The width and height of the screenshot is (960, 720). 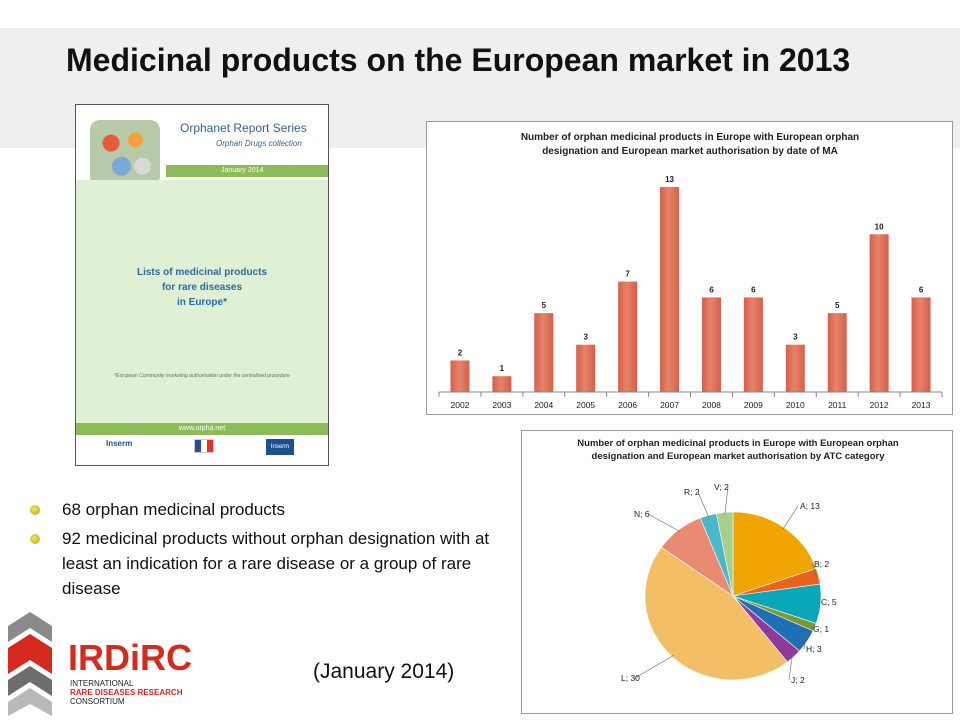 I want to click on cover-title-line: for rare diseases, so click(x=202, y=287).